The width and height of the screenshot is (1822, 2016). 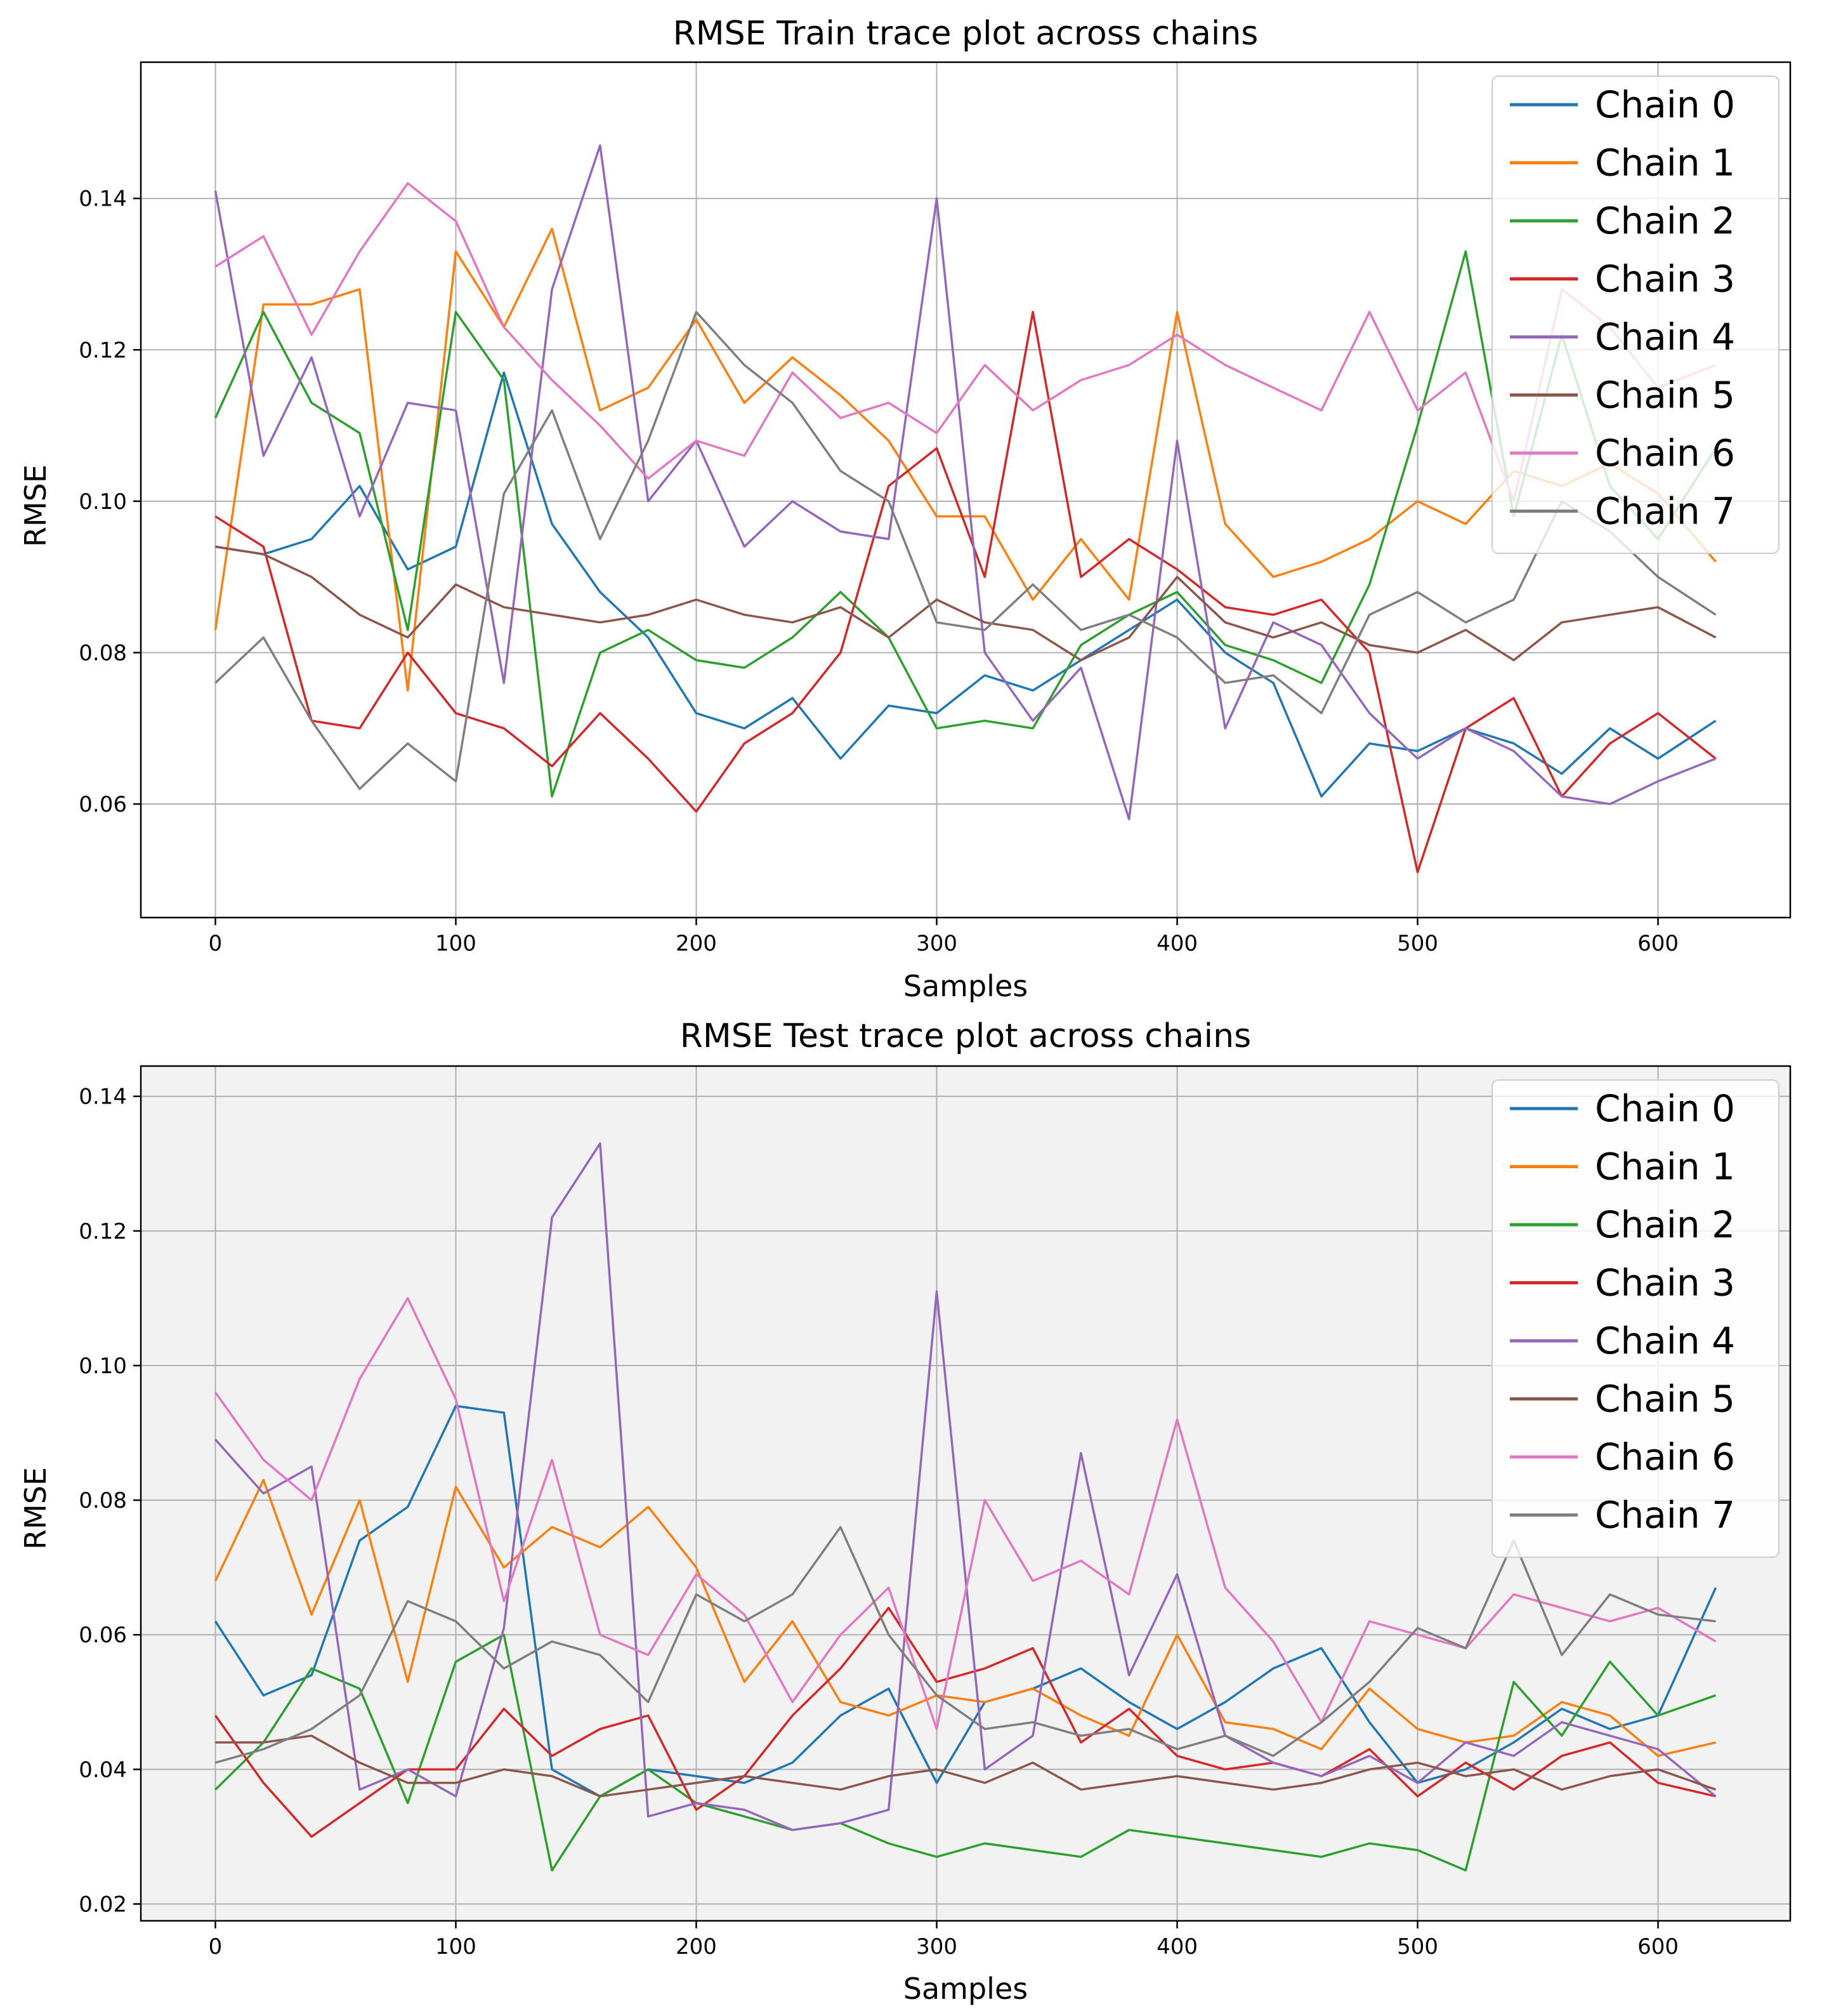 I want to click on y-tick-label-4: 0.10, so click(x=103, y=1366).